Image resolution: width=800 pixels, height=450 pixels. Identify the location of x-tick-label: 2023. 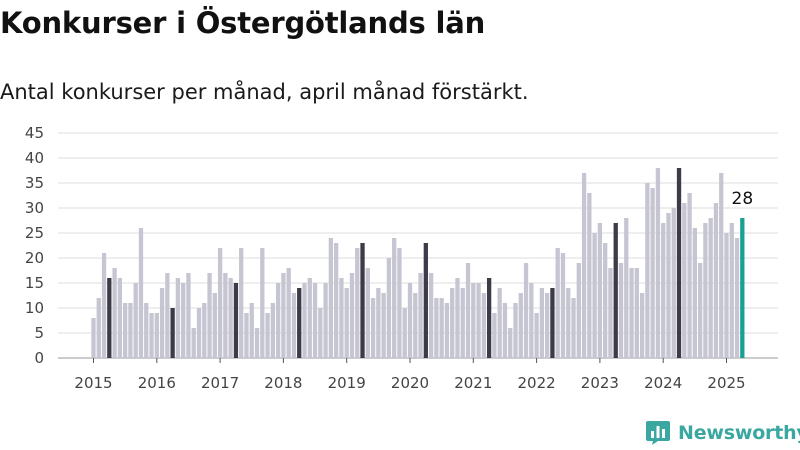
(600, 383).